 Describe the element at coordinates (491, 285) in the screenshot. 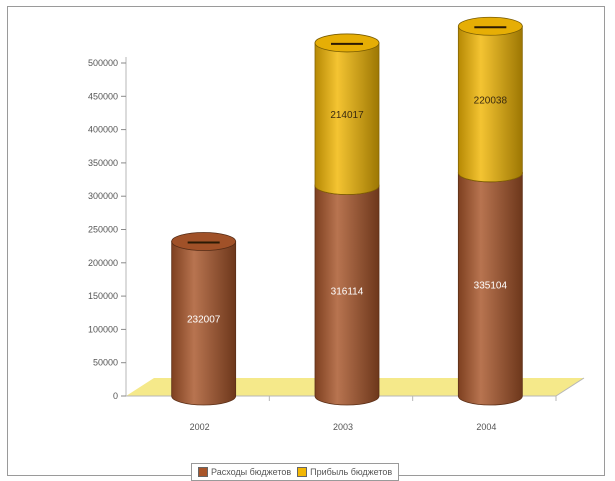

I see `data-label-2004-series-1: 335104` at that location.